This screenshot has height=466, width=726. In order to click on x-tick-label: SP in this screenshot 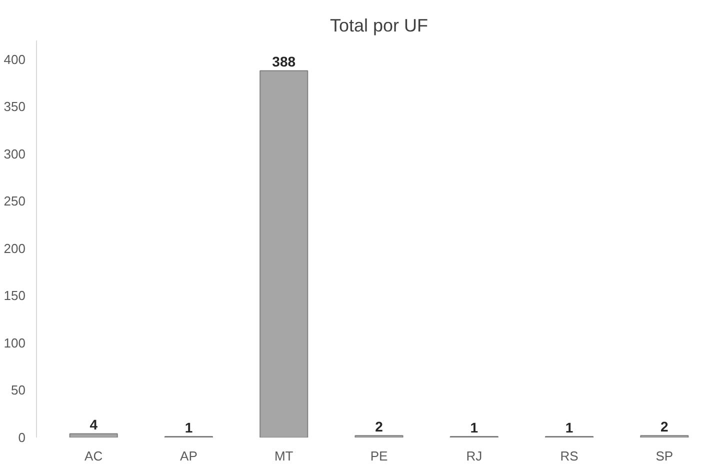, I will do `click(665, 456)`.